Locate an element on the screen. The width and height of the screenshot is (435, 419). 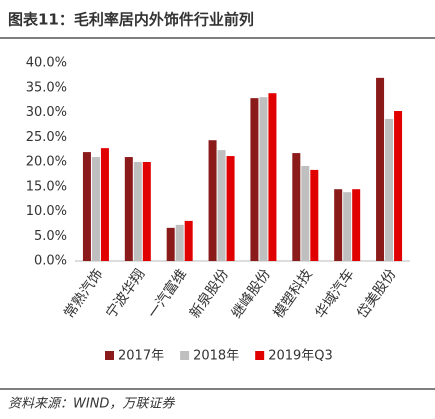
y-tick-label: 25.0% is located at coordinates (46, 137).